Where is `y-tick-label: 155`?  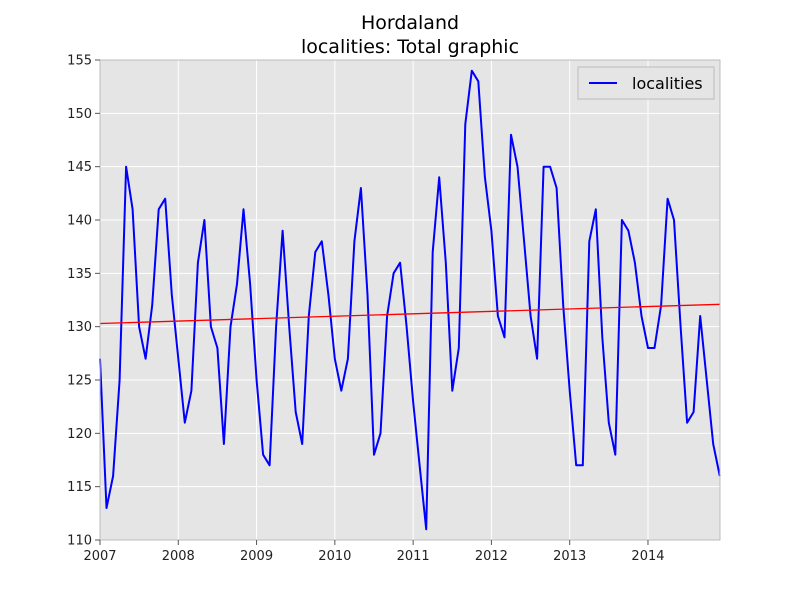 y-tick-label: 155 is located at coordinates (79, 61).